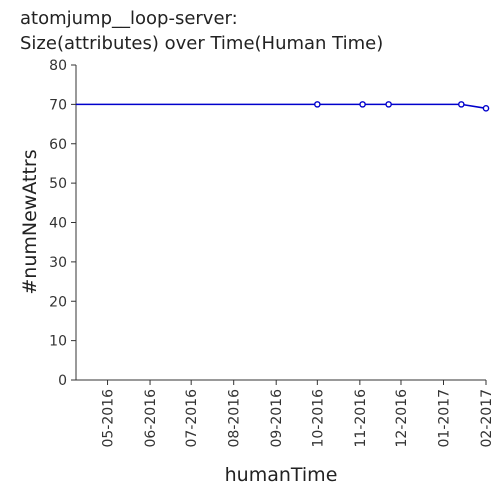 This screenshot has height=500, width=500. Describe the element at coordinates (444, 418) in the screenshot. I see `x-tick-label: 01-2017` at that location.